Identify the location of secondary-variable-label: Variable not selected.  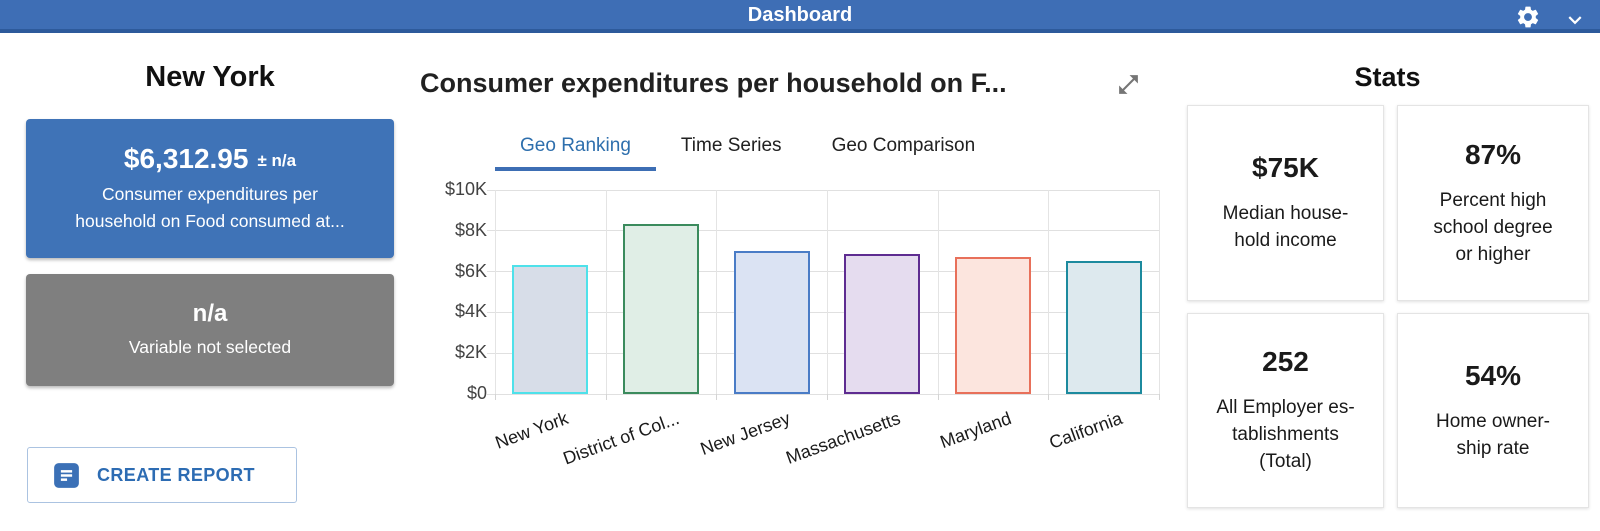
(210, 346).